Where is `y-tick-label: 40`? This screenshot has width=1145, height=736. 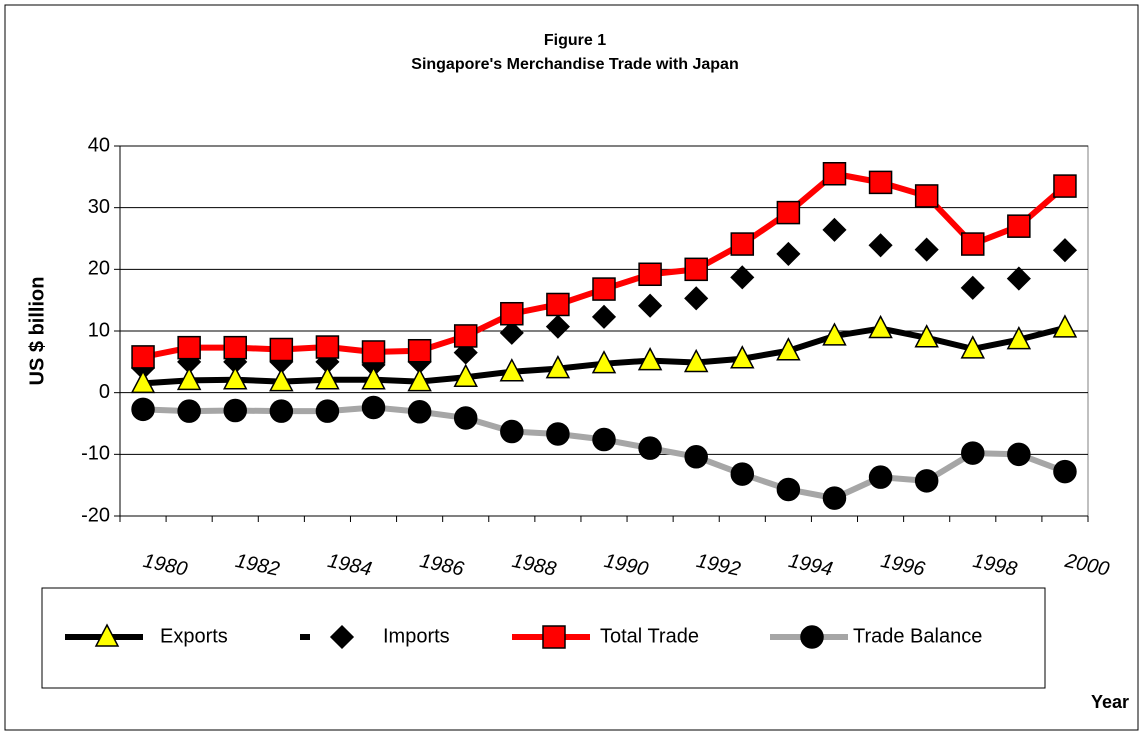
y-tick-label: 40 is located at coordinates (99, 145).